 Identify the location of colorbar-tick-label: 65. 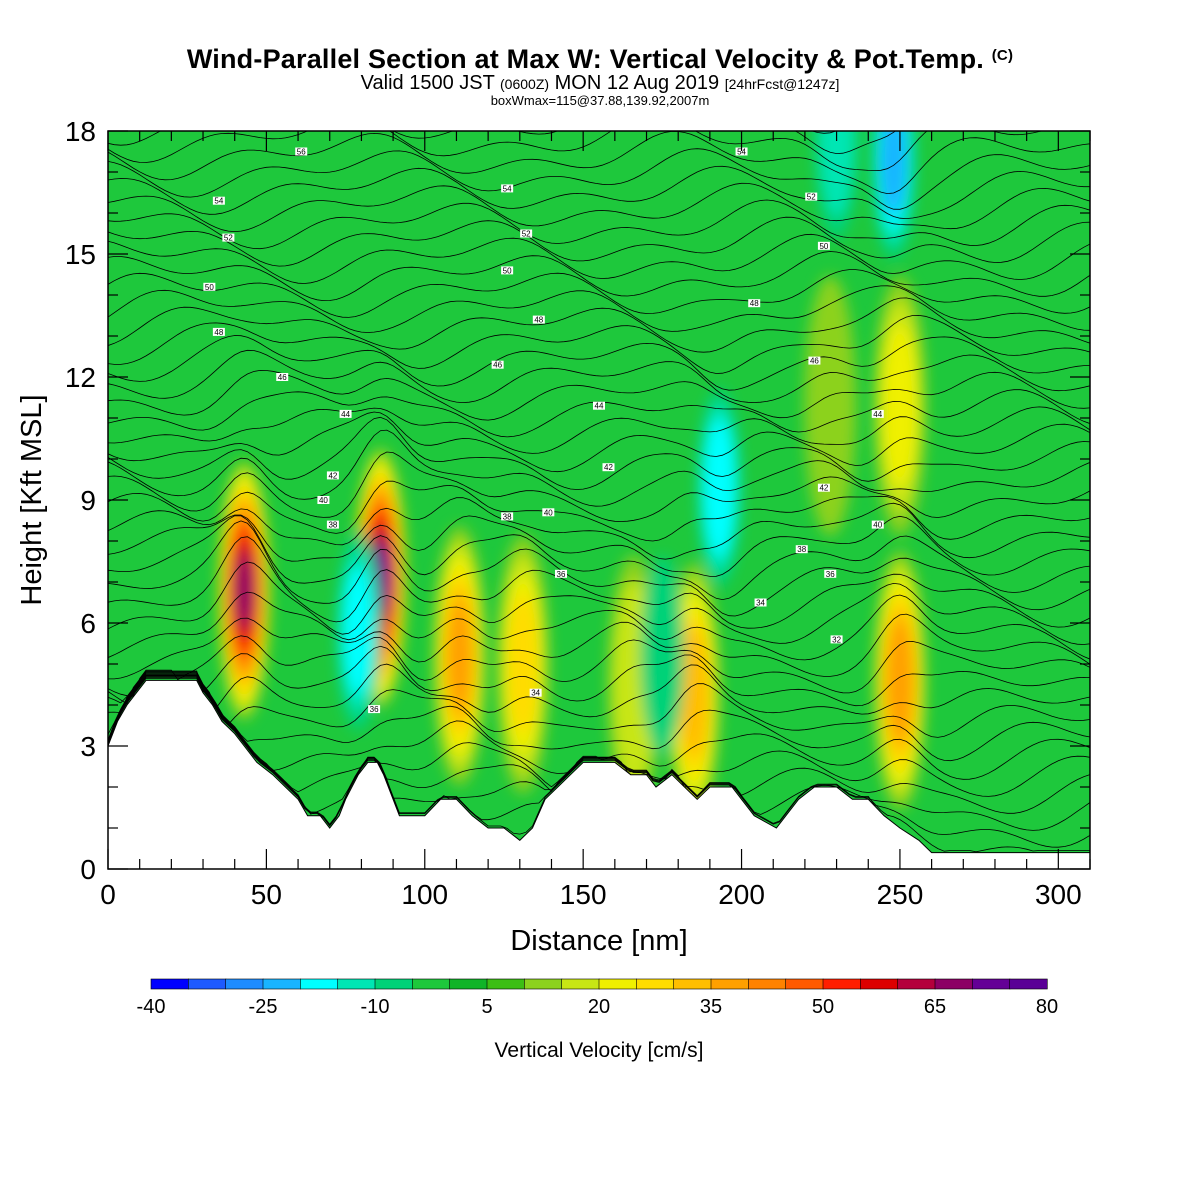
(935, 1007).